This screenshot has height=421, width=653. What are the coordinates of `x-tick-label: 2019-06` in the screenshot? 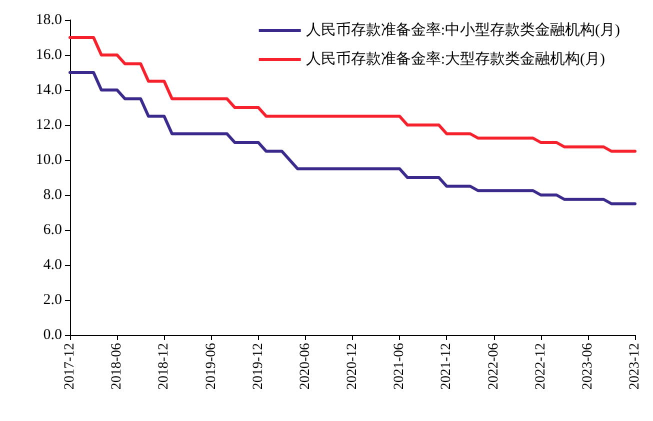 It's located at (211, 366).